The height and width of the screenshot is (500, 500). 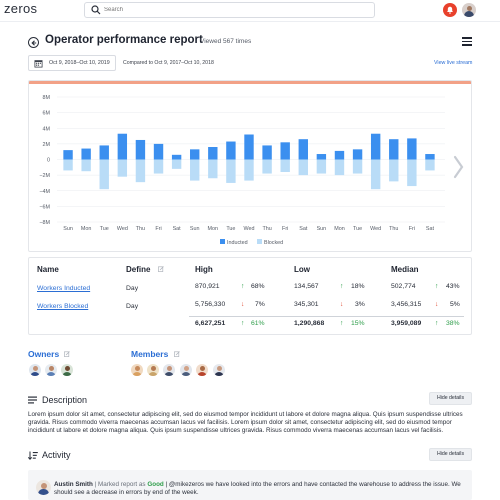 What do you see at coordinates (273, 243) in the screenshot?
I see `legend-label: Blocked` at bounding box center [273, 243].